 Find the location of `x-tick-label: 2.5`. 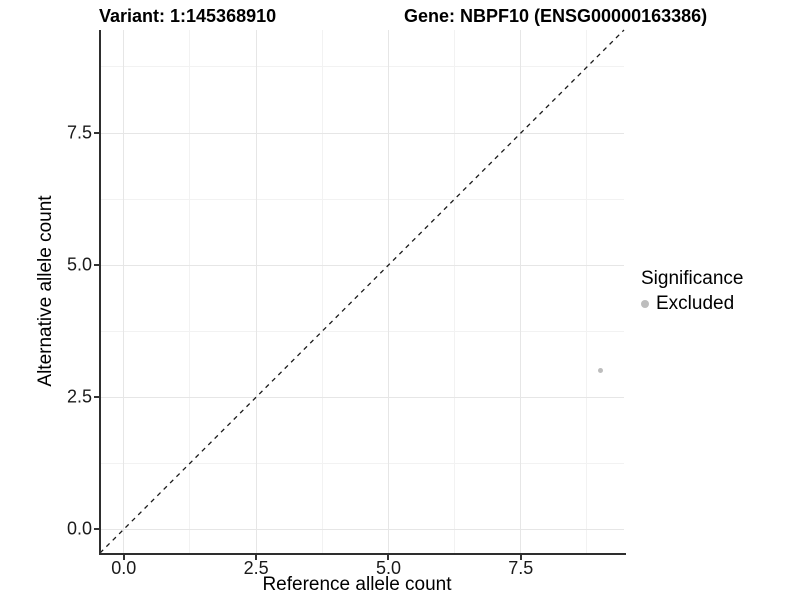

x-tick-label: 2.5 is located at coordinates (256, 568).